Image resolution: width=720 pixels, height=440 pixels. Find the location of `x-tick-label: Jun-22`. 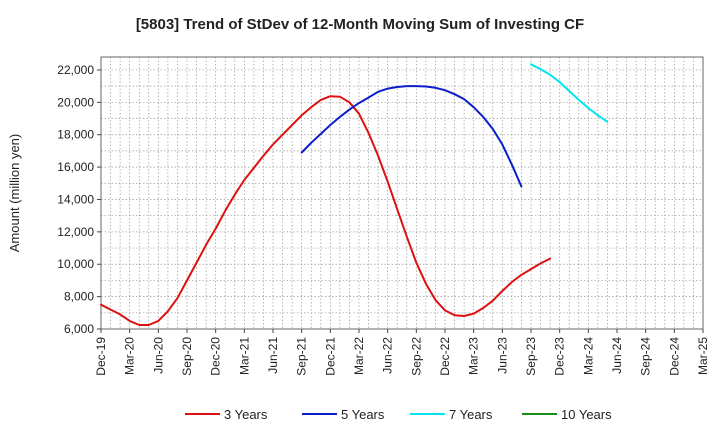

x-tick-label: Jun-22 is located at coordinates (388, 355).